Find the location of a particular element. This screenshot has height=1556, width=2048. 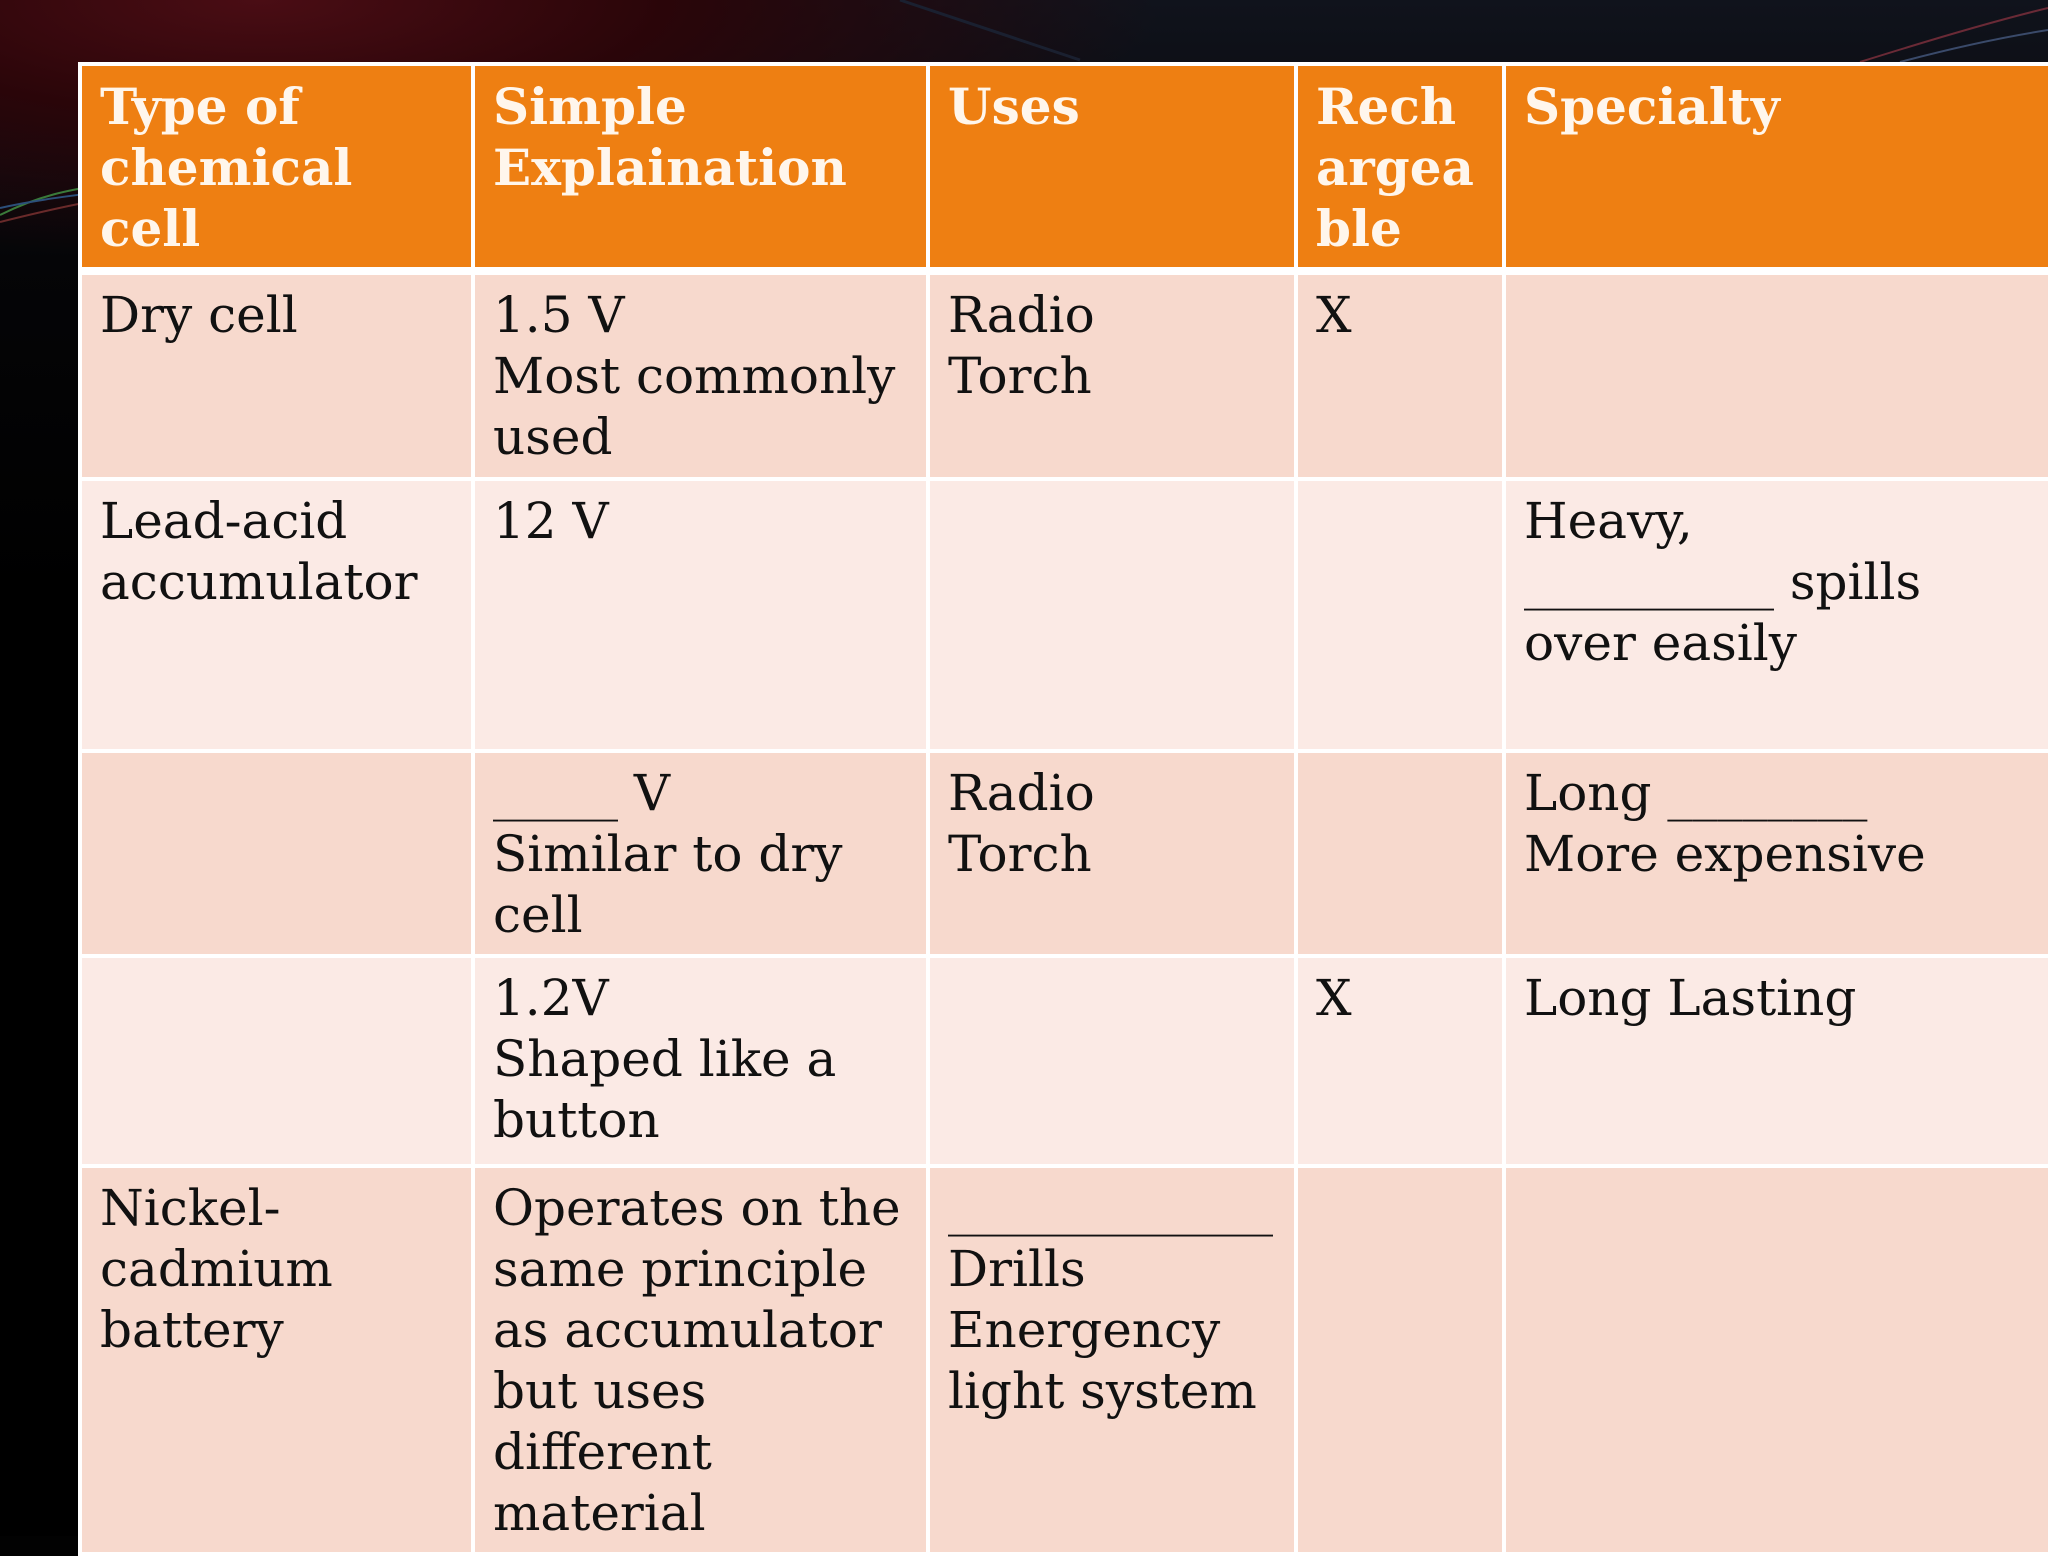

cell-text-line: 1.2V is located at coordinates (551, 998).